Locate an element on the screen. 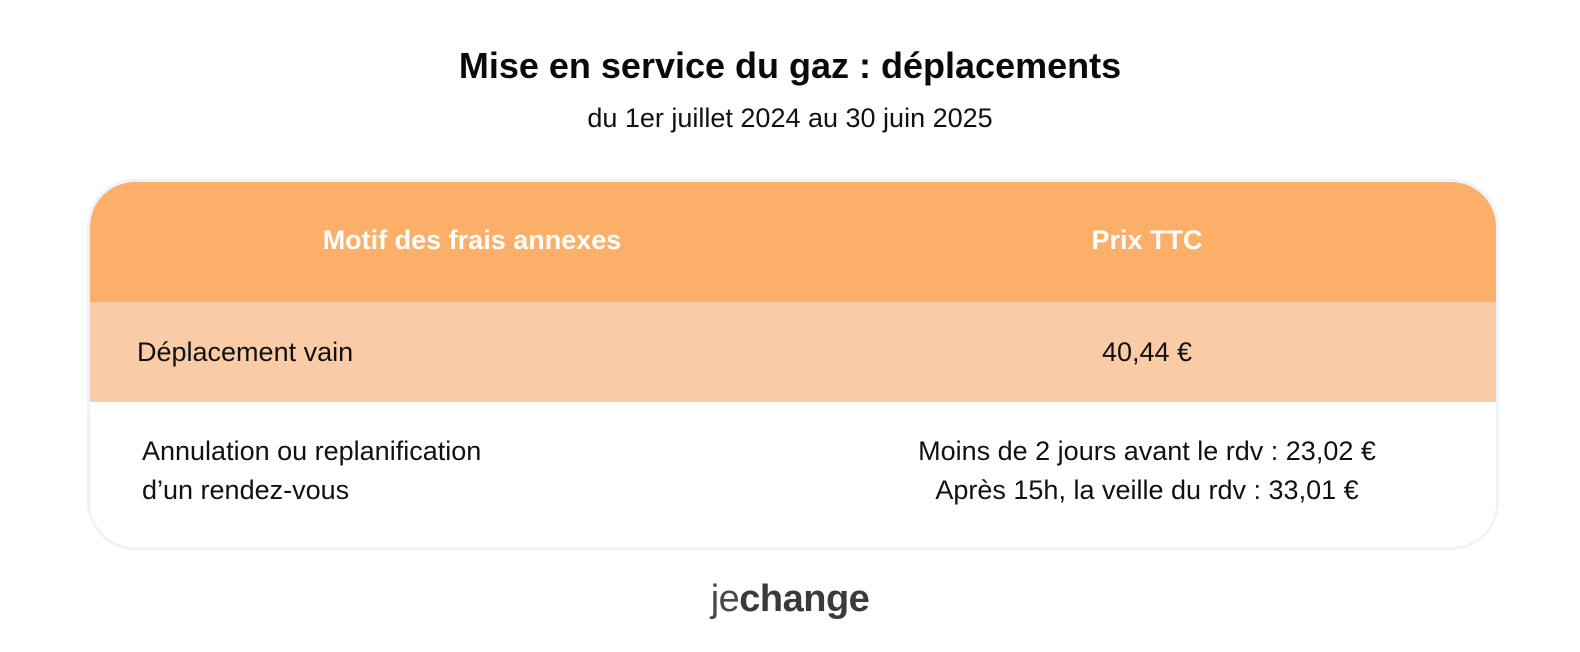 The width and height of the screenshot is (1580, 652). table-cell-motif: Déplacement vain is located at coordinates (462, 352).